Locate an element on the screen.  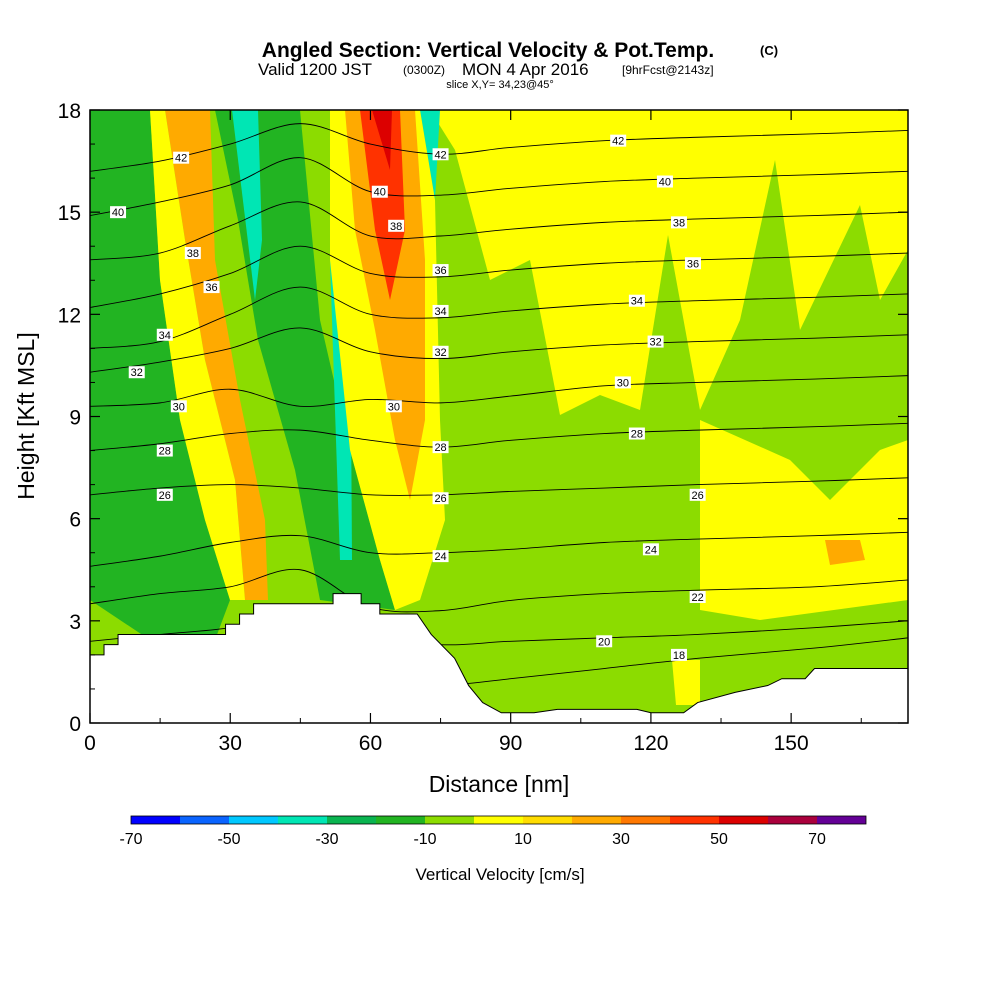
x-tick-label: 90 is located at coordinates (510, 743).